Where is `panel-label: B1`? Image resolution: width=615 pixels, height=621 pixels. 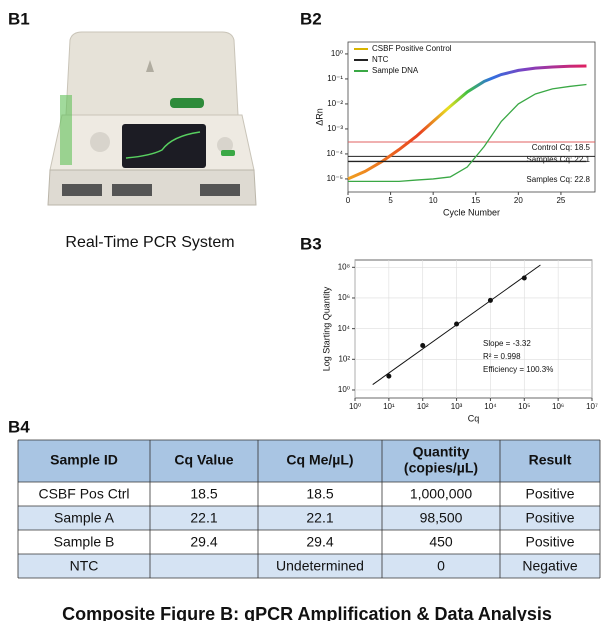
panel-label: B1 is located at coordinates (19, 18).